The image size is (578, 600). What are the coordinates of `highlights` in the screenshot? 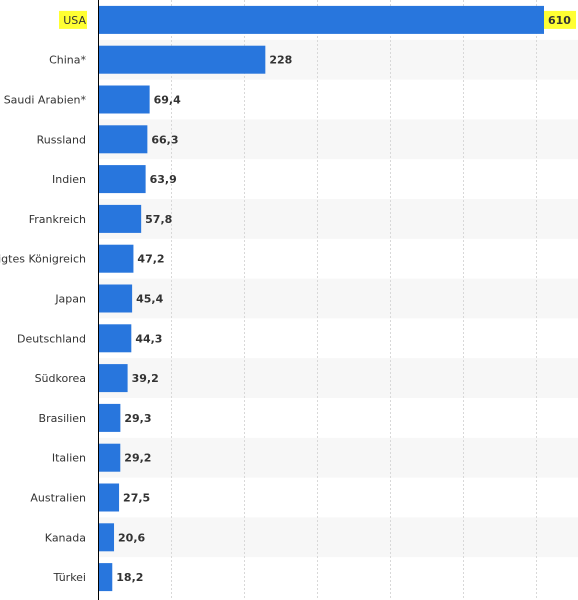 It's located at (317, 19).